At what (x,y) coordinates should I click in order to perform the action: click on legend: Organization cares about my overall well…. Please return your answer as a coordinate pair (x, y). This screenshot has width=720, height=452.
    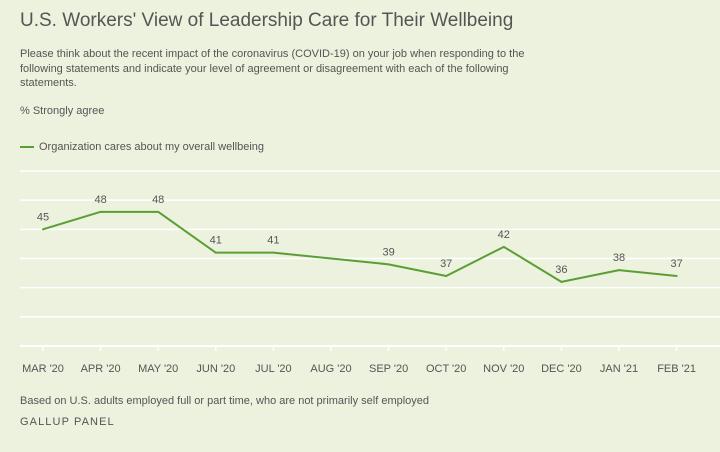
    Looking at the image, I should click on (142, 147).